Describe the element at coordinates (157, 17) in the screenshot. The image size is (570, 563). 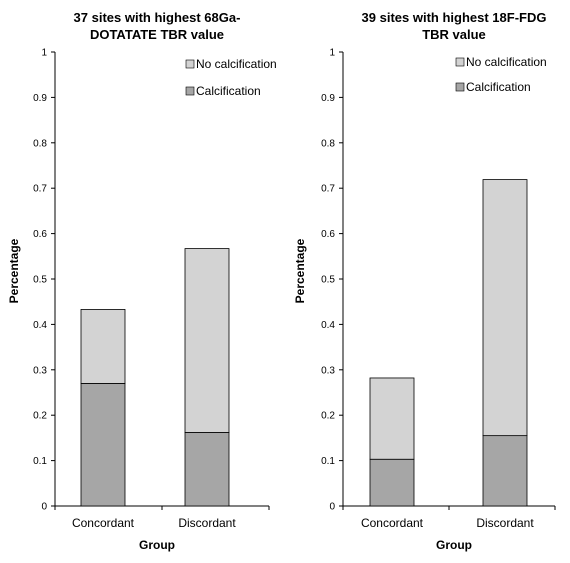
I see `chart-title-line: 37 sites with highest 68Ga-` at that location.